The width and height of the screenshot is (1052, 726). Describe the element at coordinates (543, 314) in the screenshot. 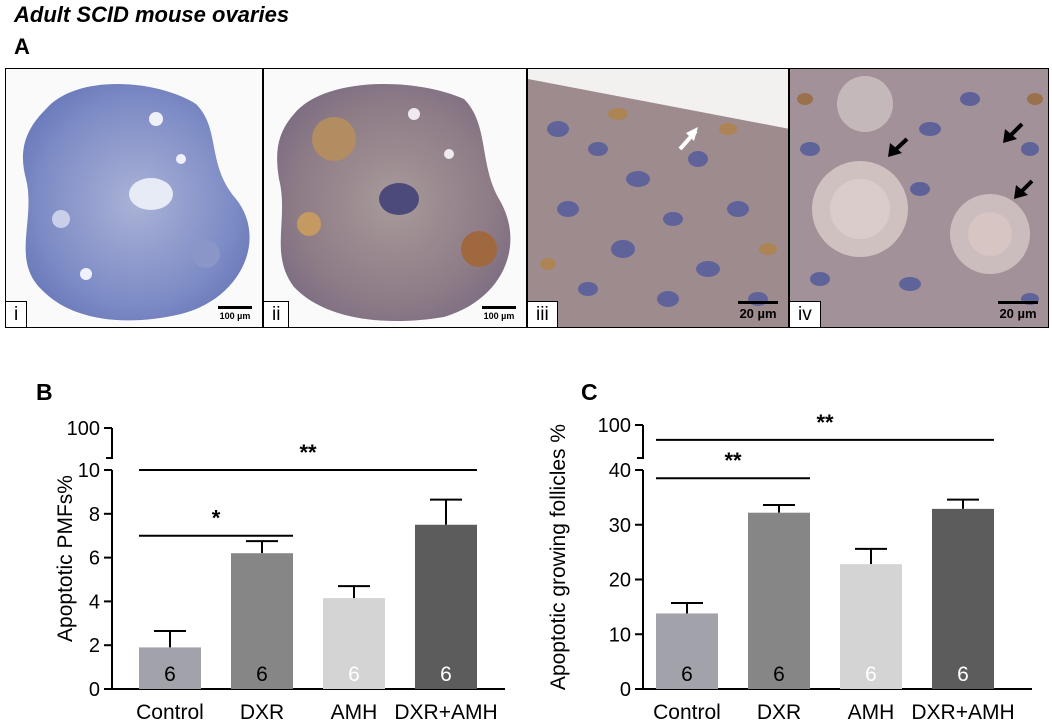

I see `micrograph-label-iii: iii` at that location.